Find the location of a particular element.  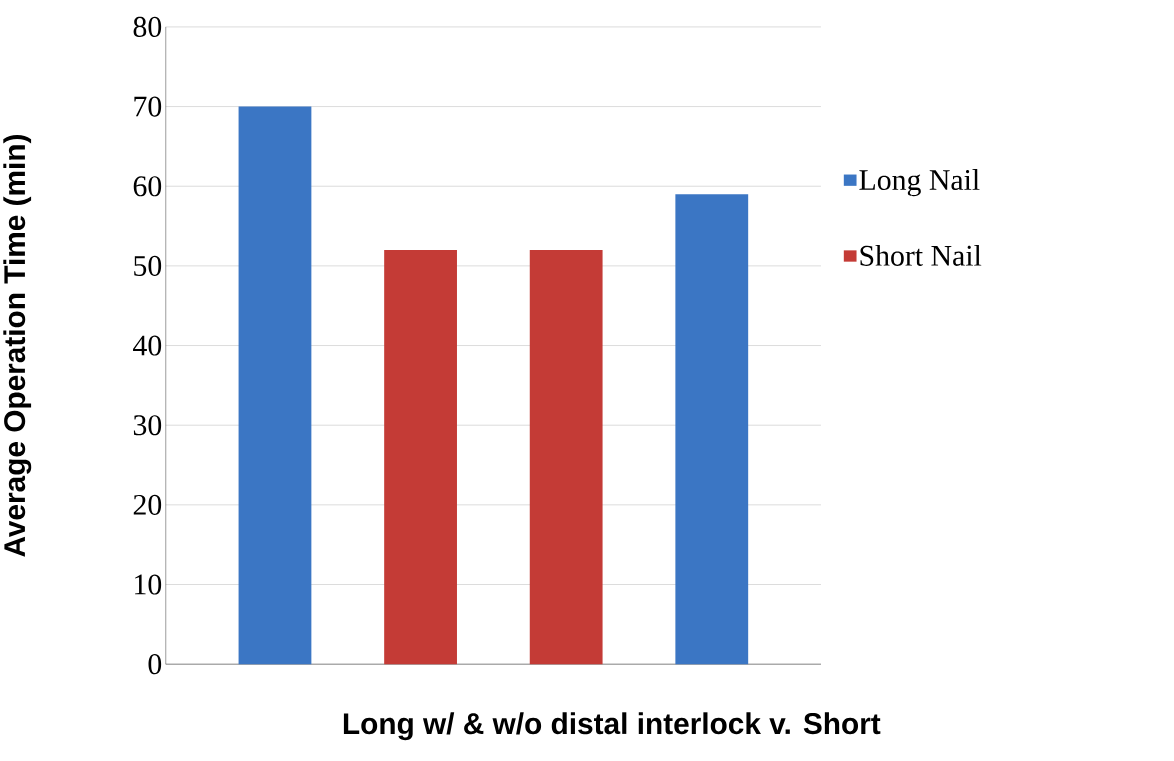

y-tick-label: 80 is located at coordinates (147, 27).